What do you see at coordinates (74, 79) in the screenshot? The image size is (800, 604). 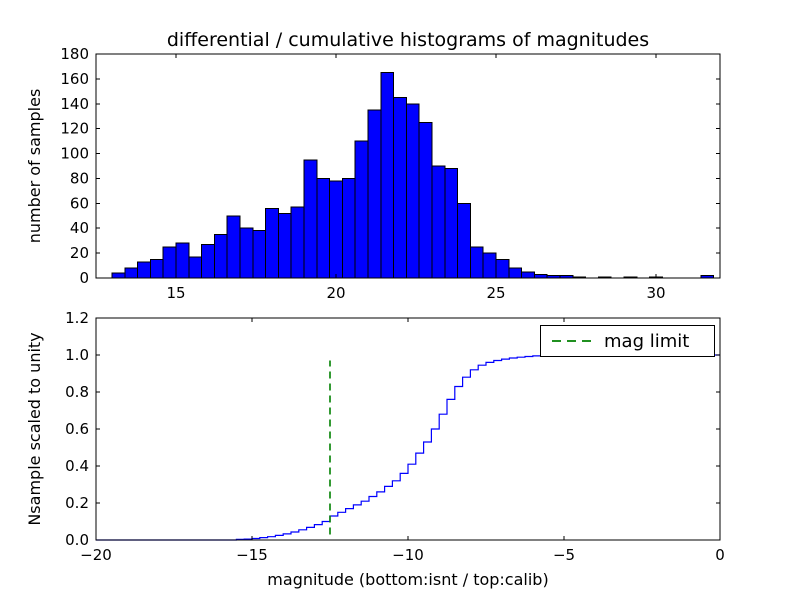 I see `y-tick-label: 160` at bounding box center [74, 79].